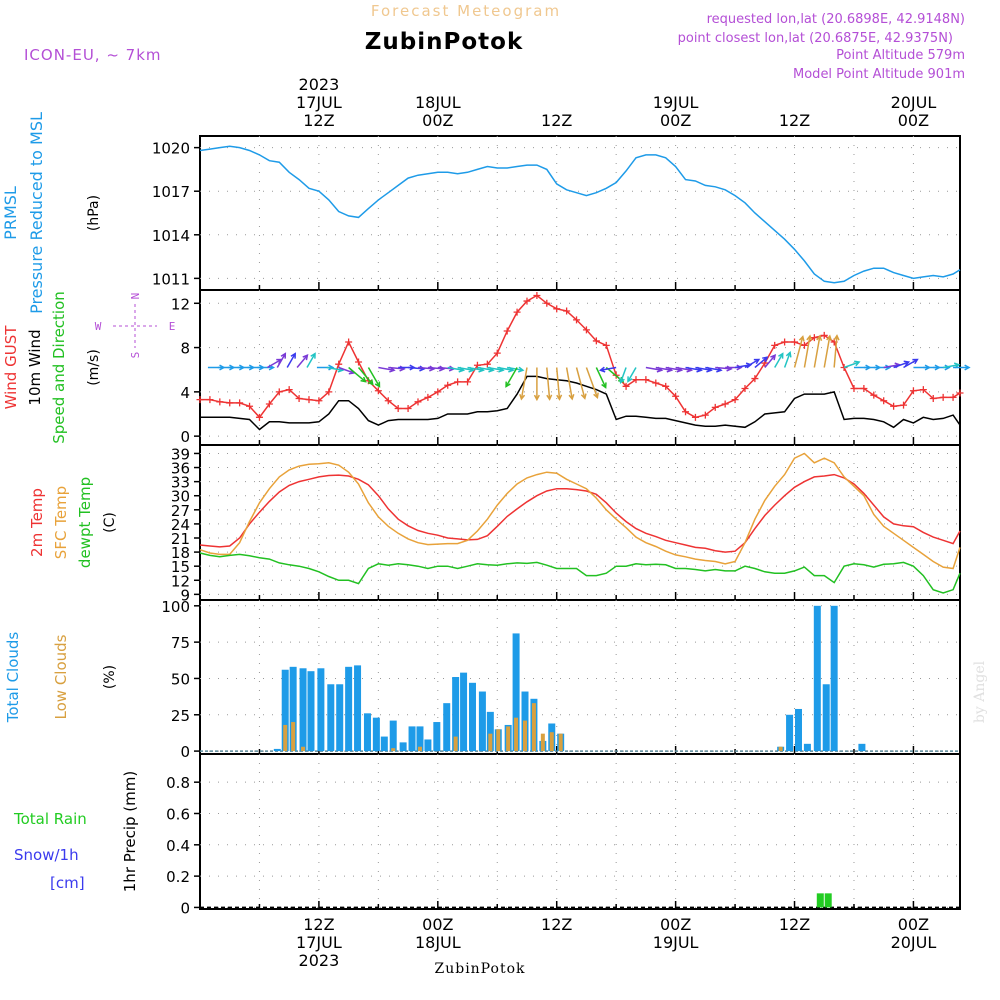 The image size is (1000, 1000). I want to click on y-tick-label: 36, so click(180, 469).